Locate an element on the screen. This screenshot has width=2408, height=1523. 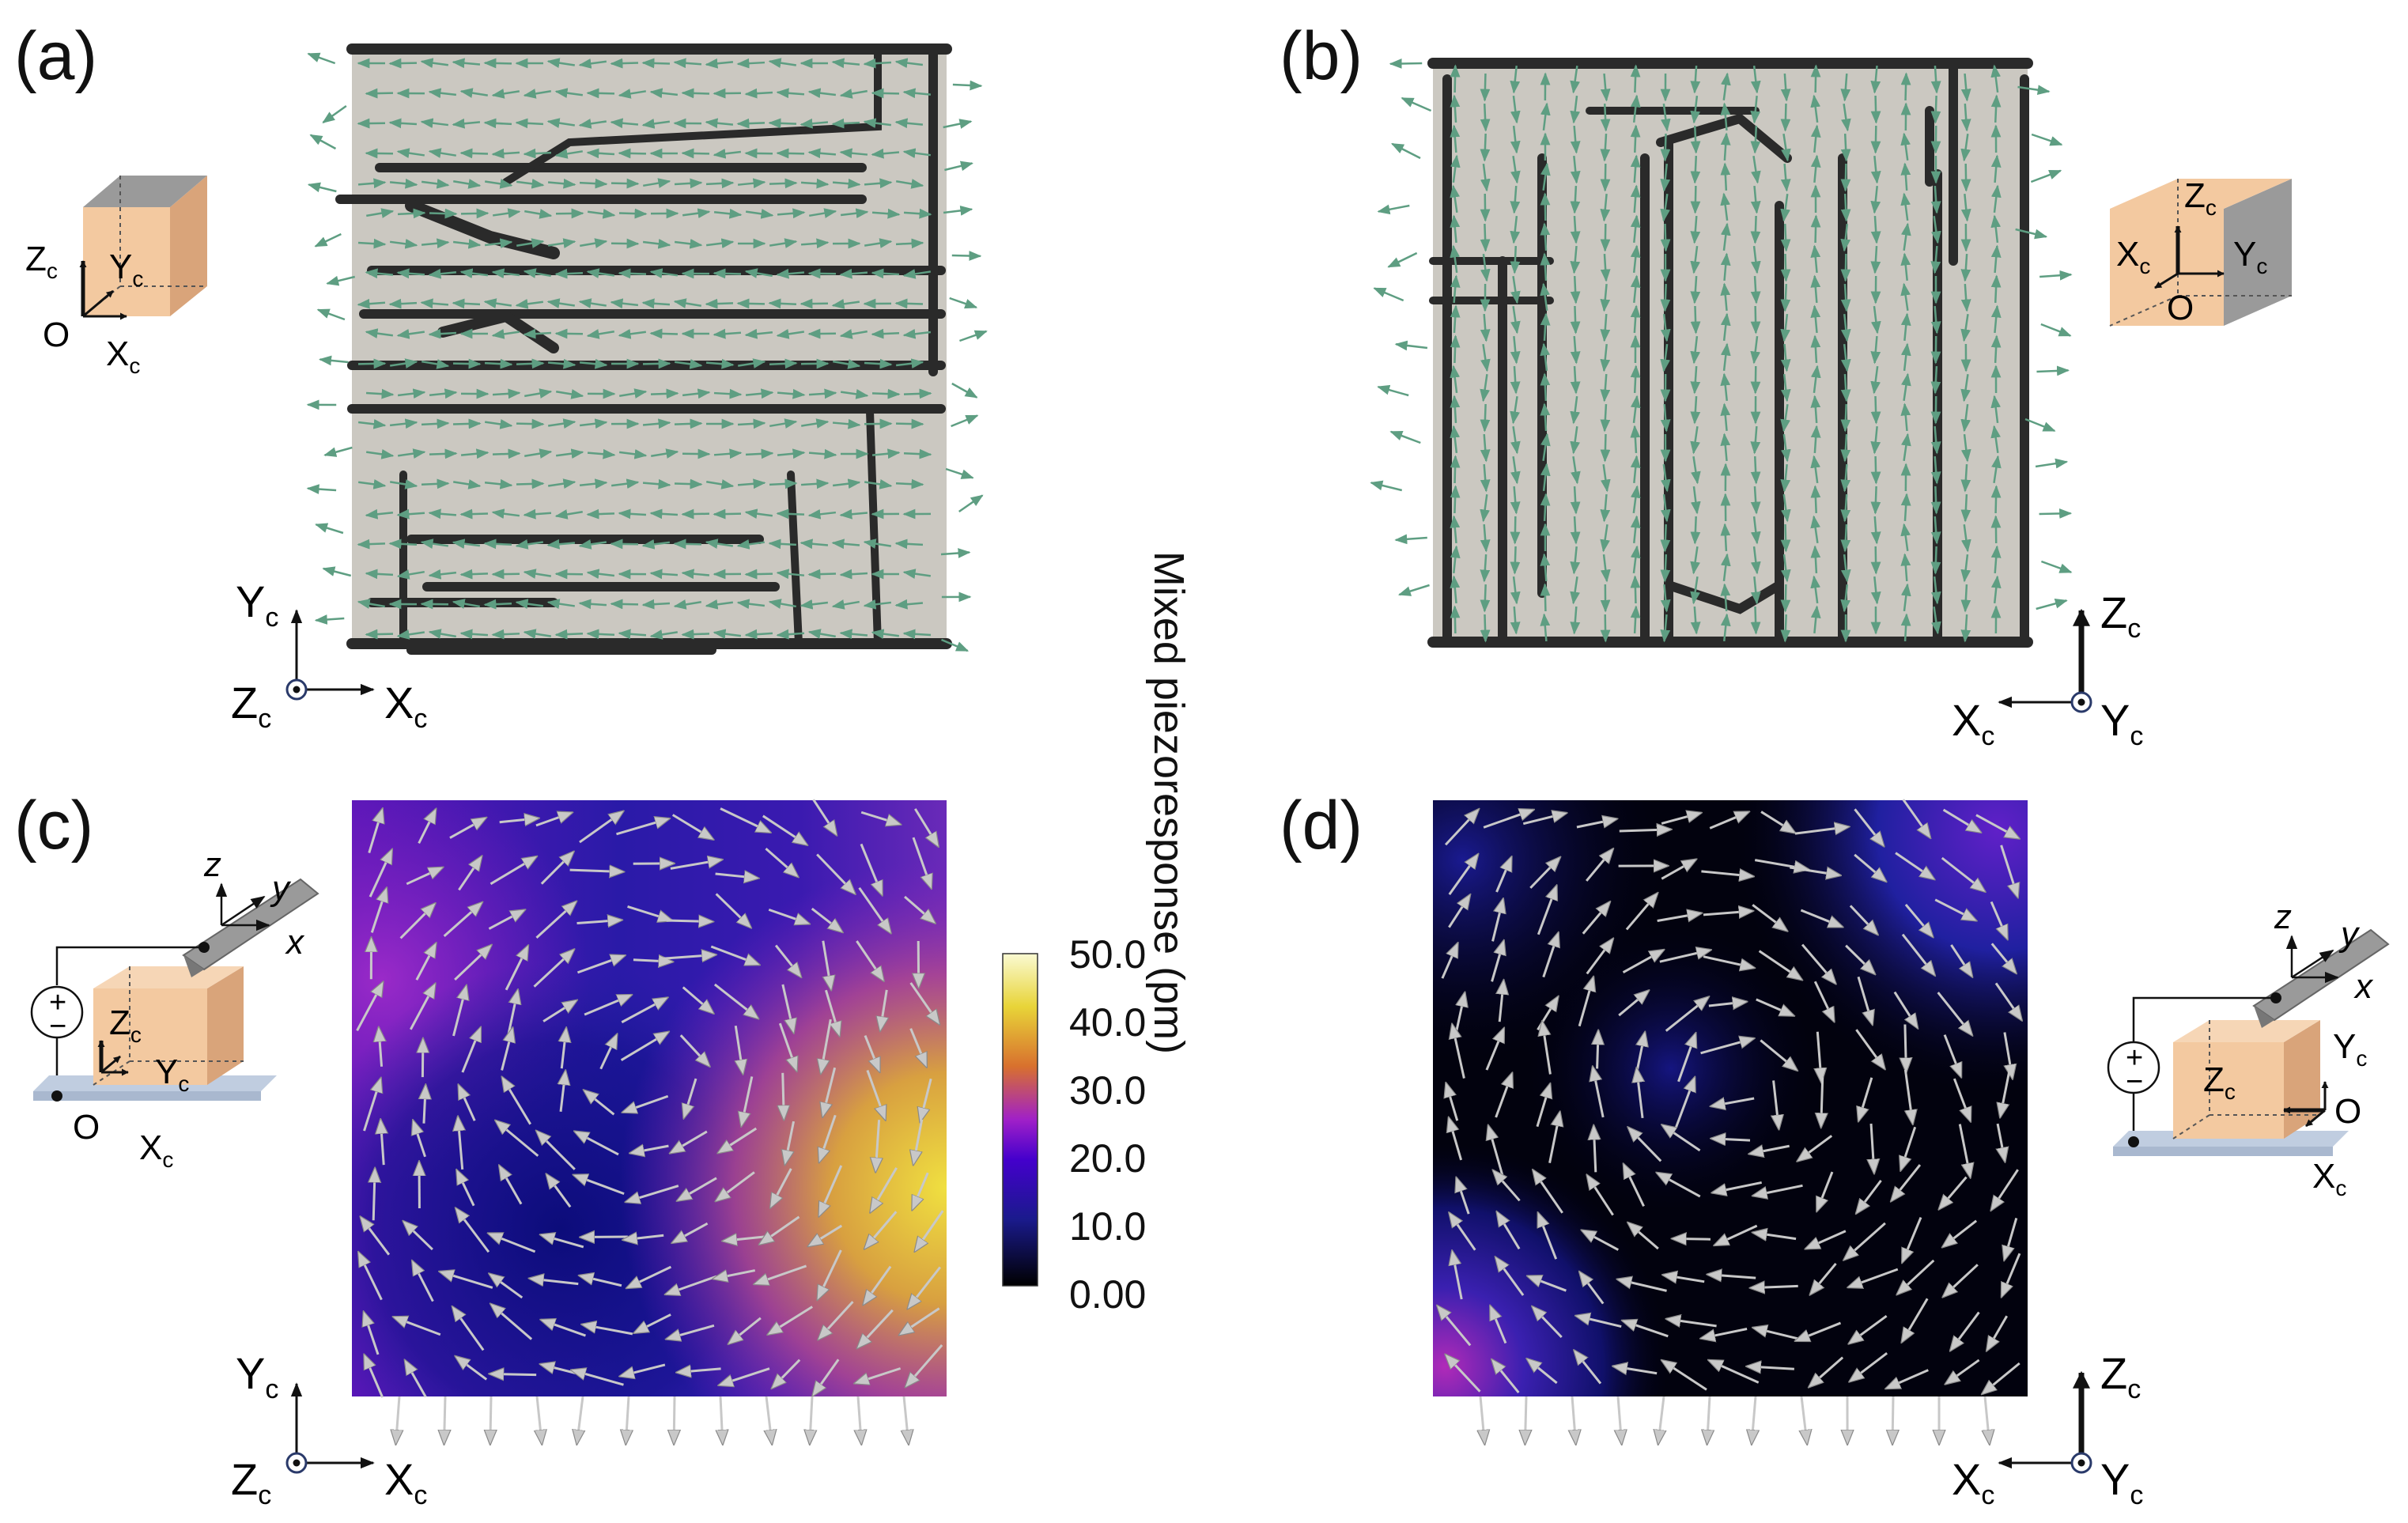
panel-d-piezoresponse-map is located at coordinates (1730, 1121).